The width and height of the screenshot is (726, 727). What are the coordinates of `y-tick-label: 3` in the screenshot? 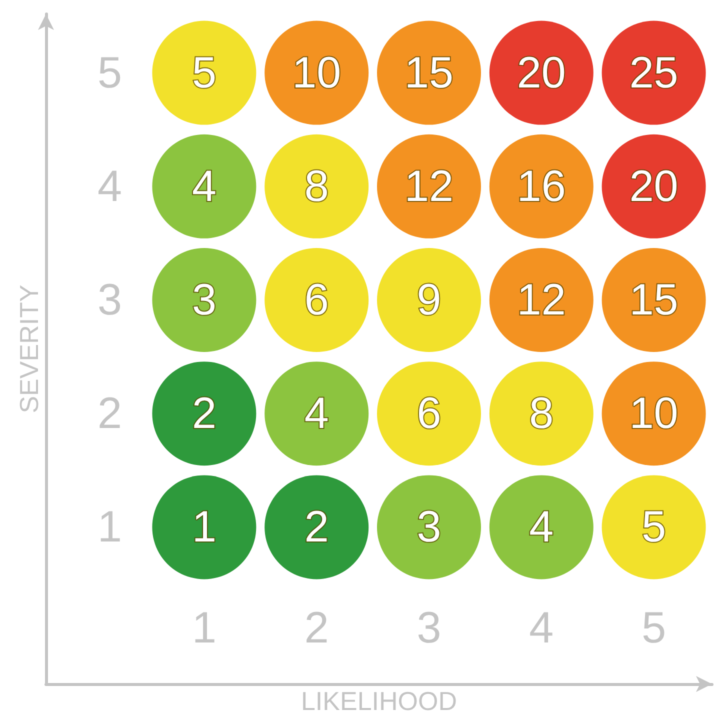 It's located at (110, 300).